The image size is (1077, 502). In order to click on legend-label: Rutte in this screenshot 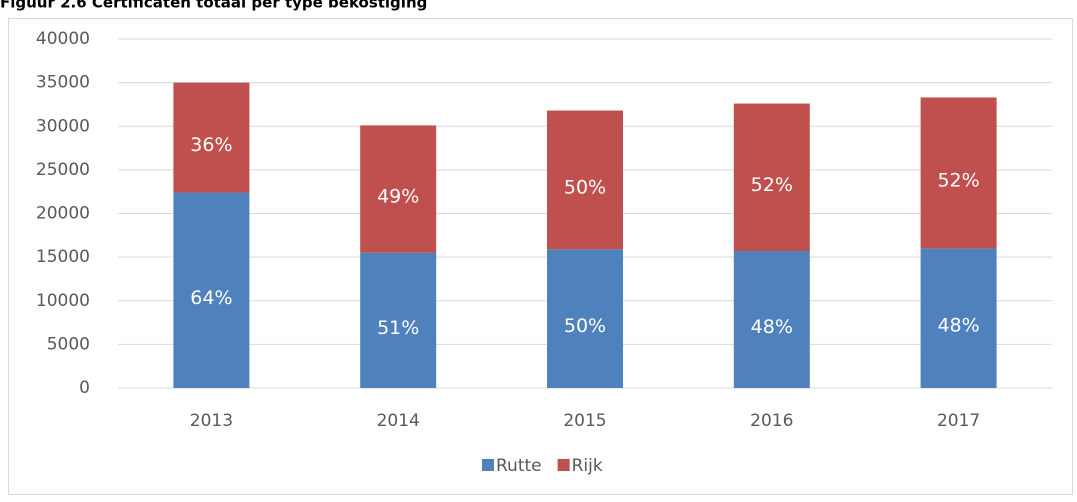, I will do `click(519, 466)`.